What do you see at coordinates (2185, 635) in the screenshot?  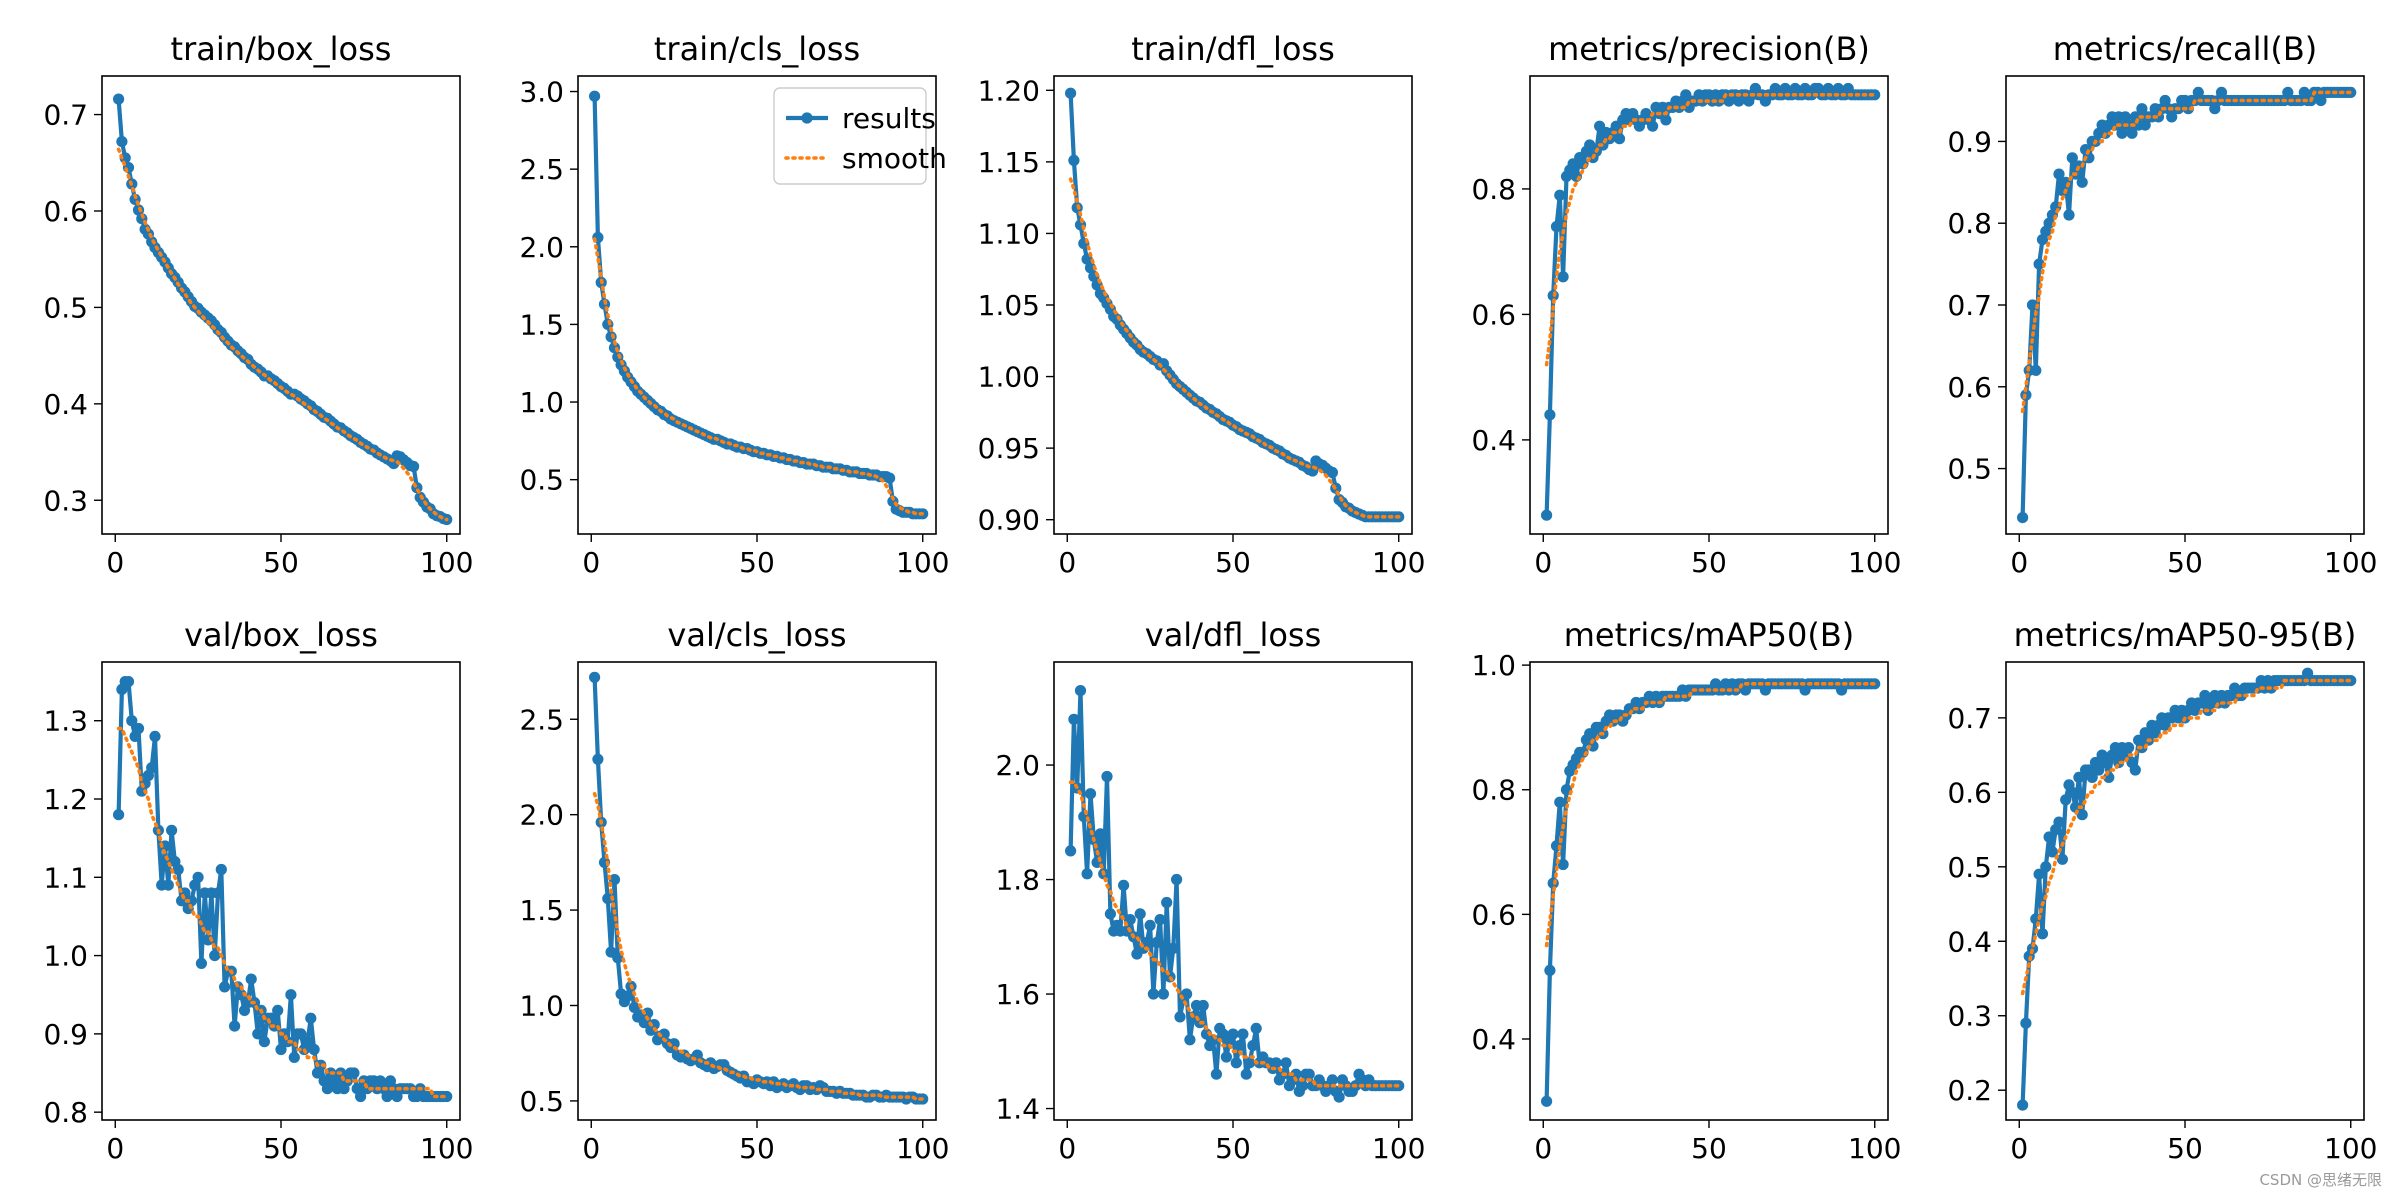 I see `subplot-title: metrics/mAP50-95(B)` at bounding box center [2185, 635].